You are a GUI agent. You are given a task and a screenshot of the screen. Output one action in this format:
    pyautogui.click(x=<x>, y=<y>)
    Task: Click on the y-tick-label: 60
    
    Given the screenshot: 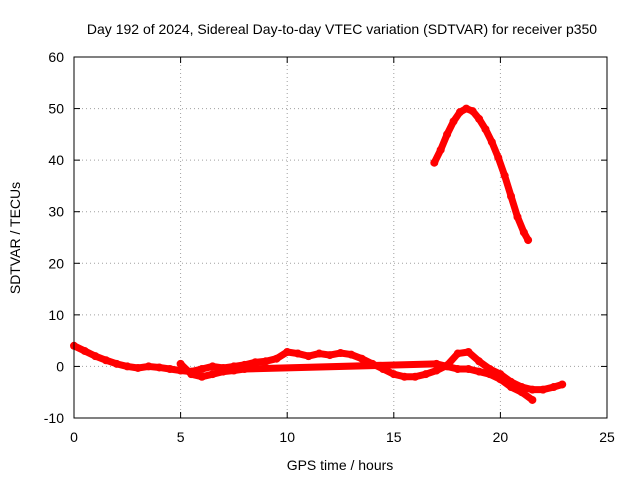 What is the action you would take?
    pyautogui.click(x=56, y=57)
    